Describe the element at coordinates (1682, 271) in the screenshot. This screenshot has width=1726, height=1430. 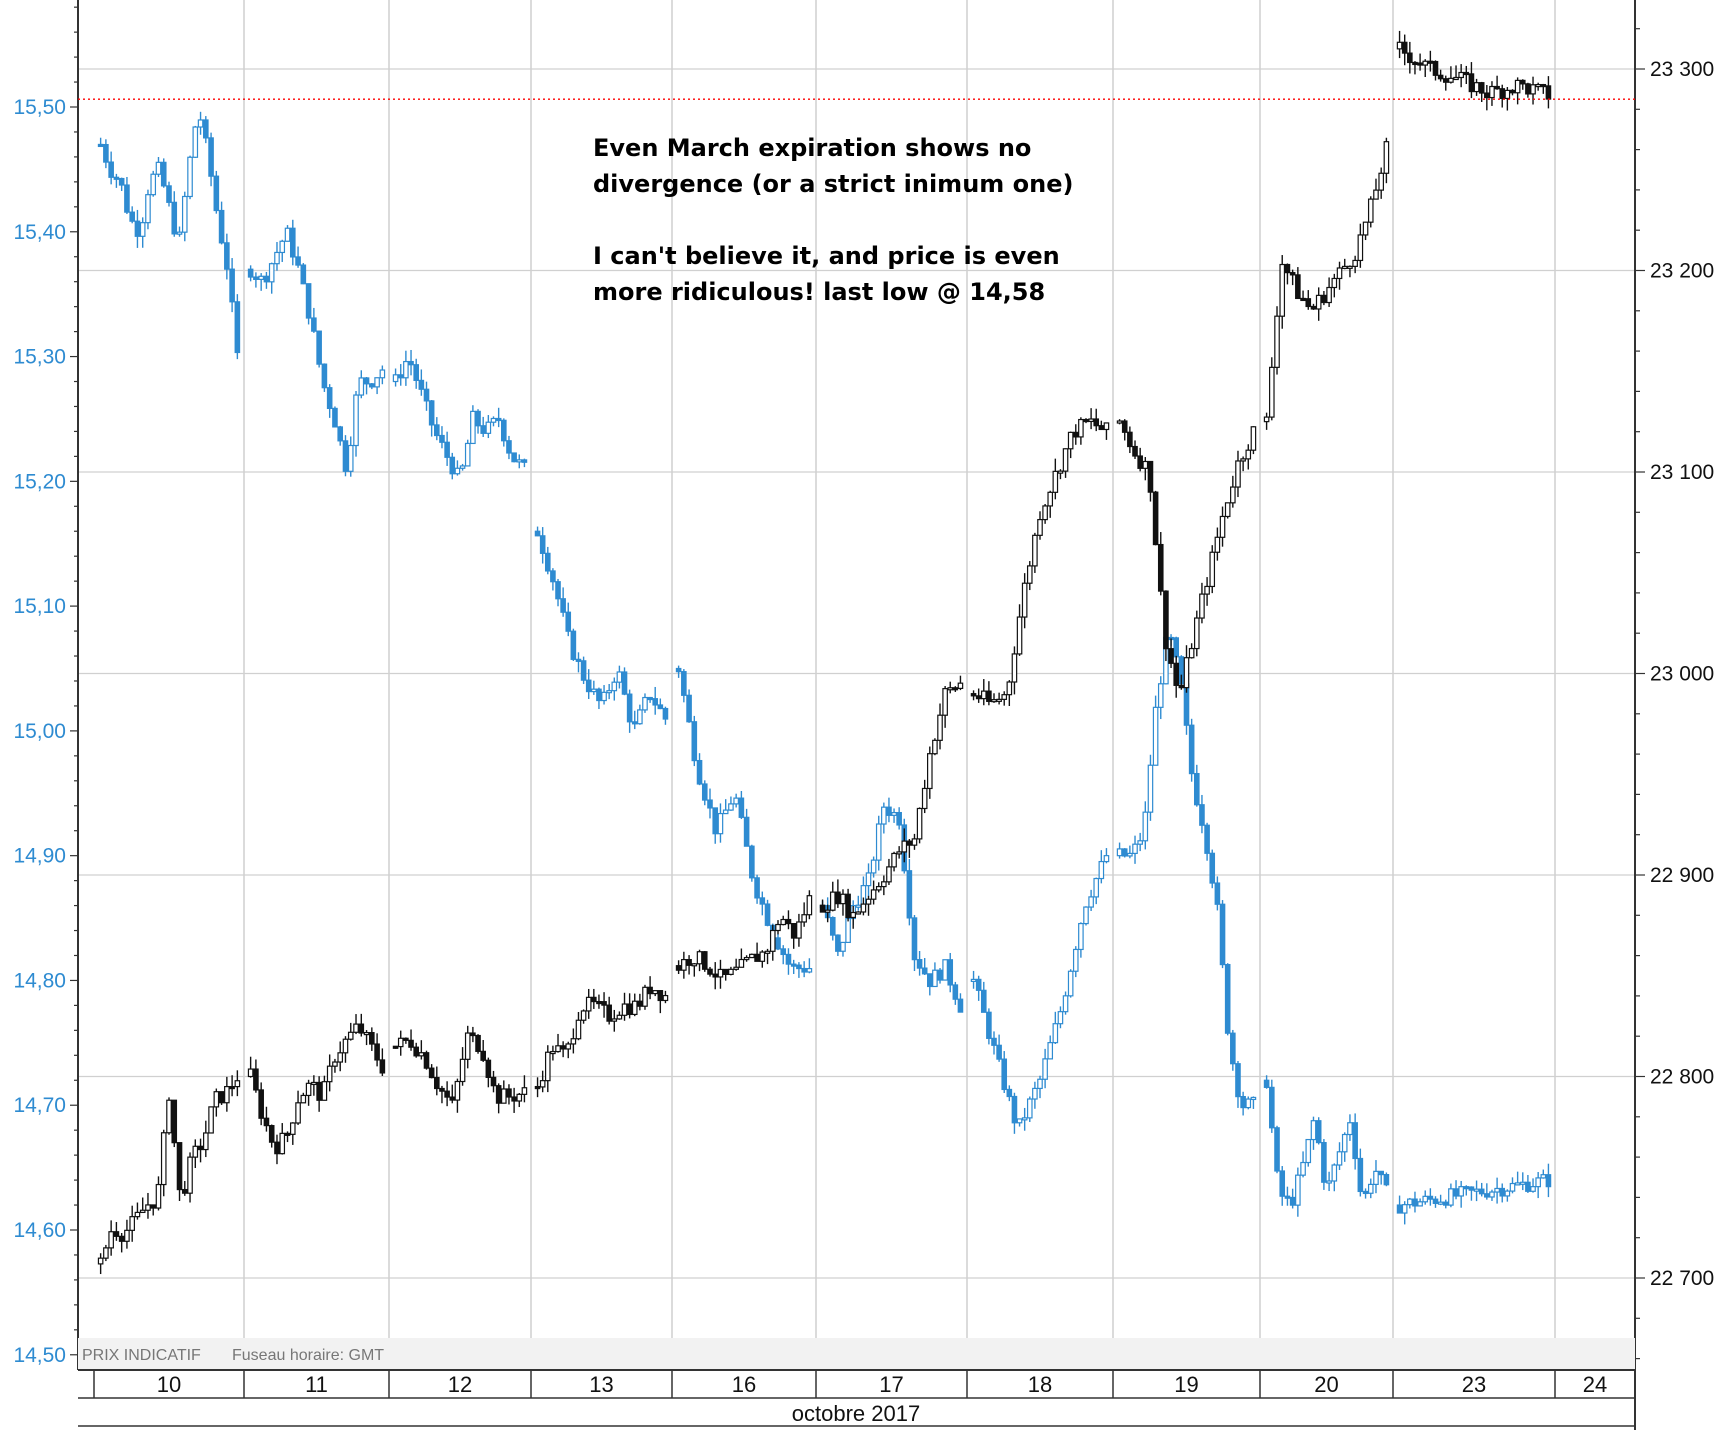
I see `right-tick-label: 23 200` at that location.